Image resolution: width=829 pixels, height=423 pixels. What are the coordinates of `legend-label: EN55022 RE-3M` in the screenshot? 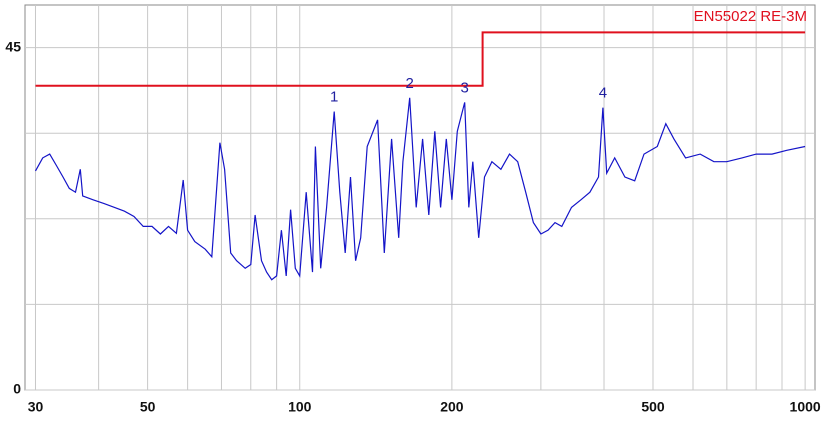 It's located at (750, 16).